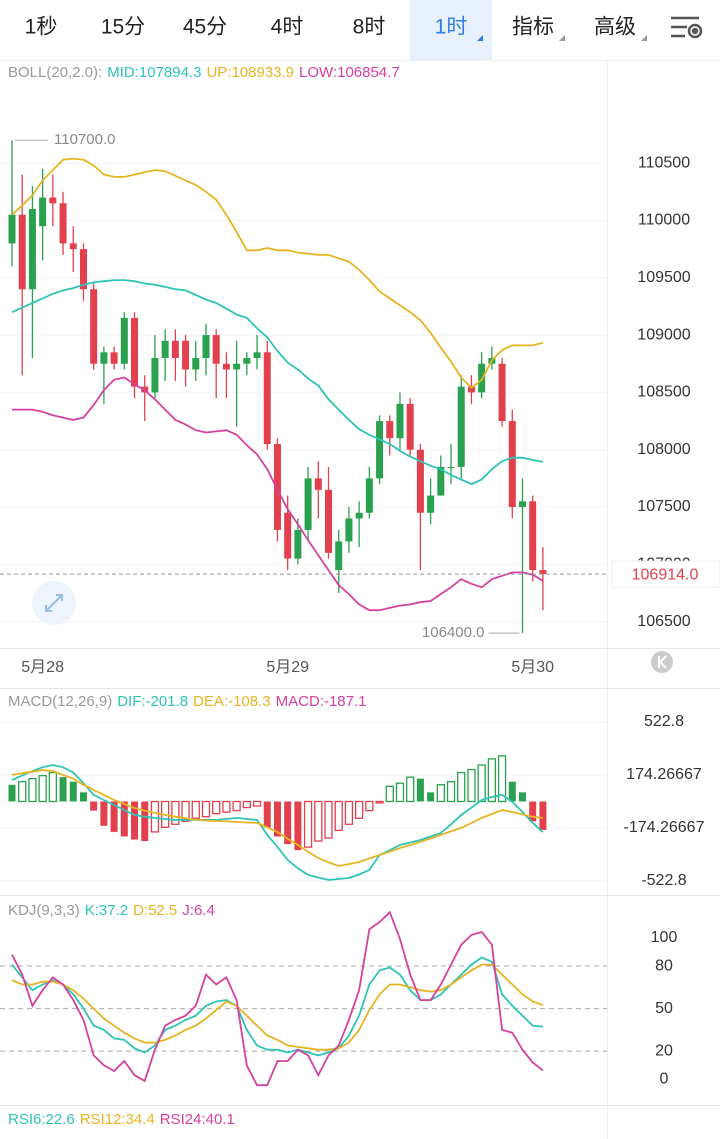 The width and height of the screenshot is (720, 1139). Describe the element at coordinates (287, 27) in the screenshot. I see `tab: 4时` at that location.